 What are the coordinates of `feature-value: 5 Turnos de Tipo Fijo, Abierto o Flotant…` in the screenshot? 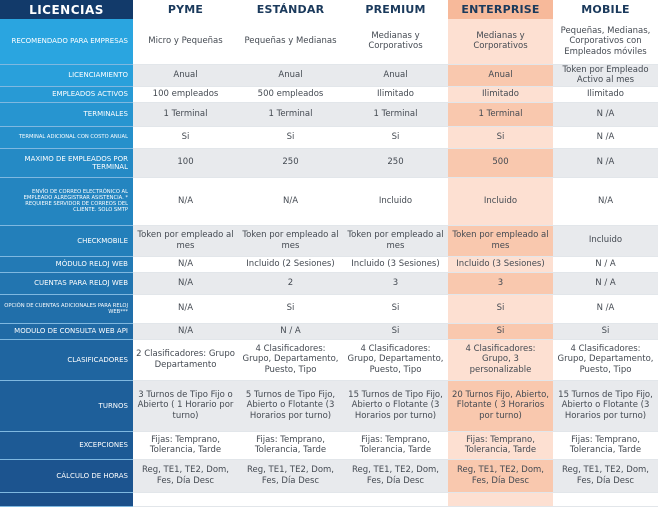 It's located at (290, 406).